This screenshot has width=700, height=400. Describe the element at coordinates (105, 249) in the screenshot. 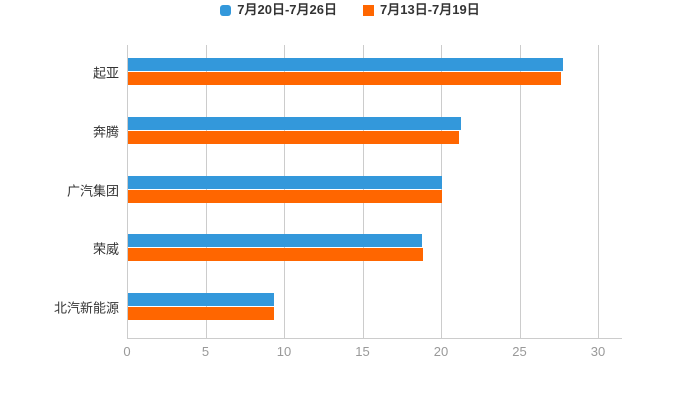

I see `y-axis-label: 荣威` at that location.